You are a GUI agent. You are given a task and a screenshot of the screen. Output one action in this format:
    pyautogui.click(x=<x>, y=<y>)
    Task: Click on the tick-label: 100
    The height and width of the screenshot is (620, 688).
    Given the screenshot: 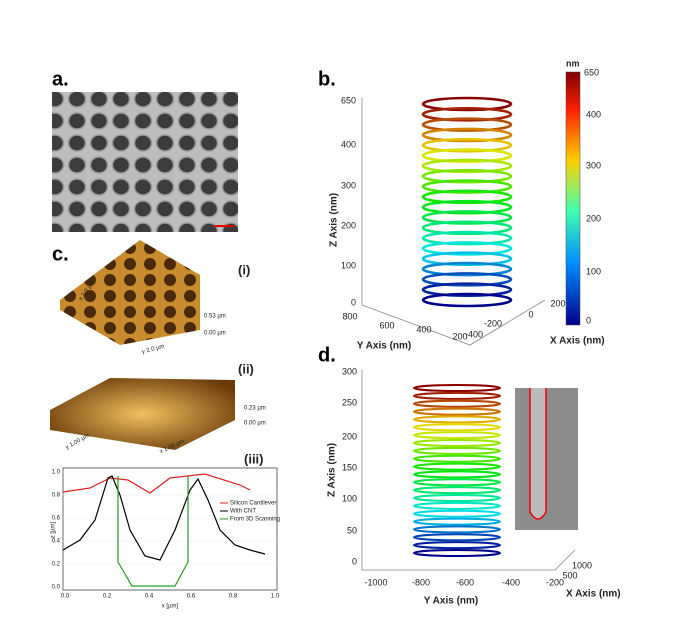 What is the action you would take?
    pyautogui.click(x=593, y=271)
    